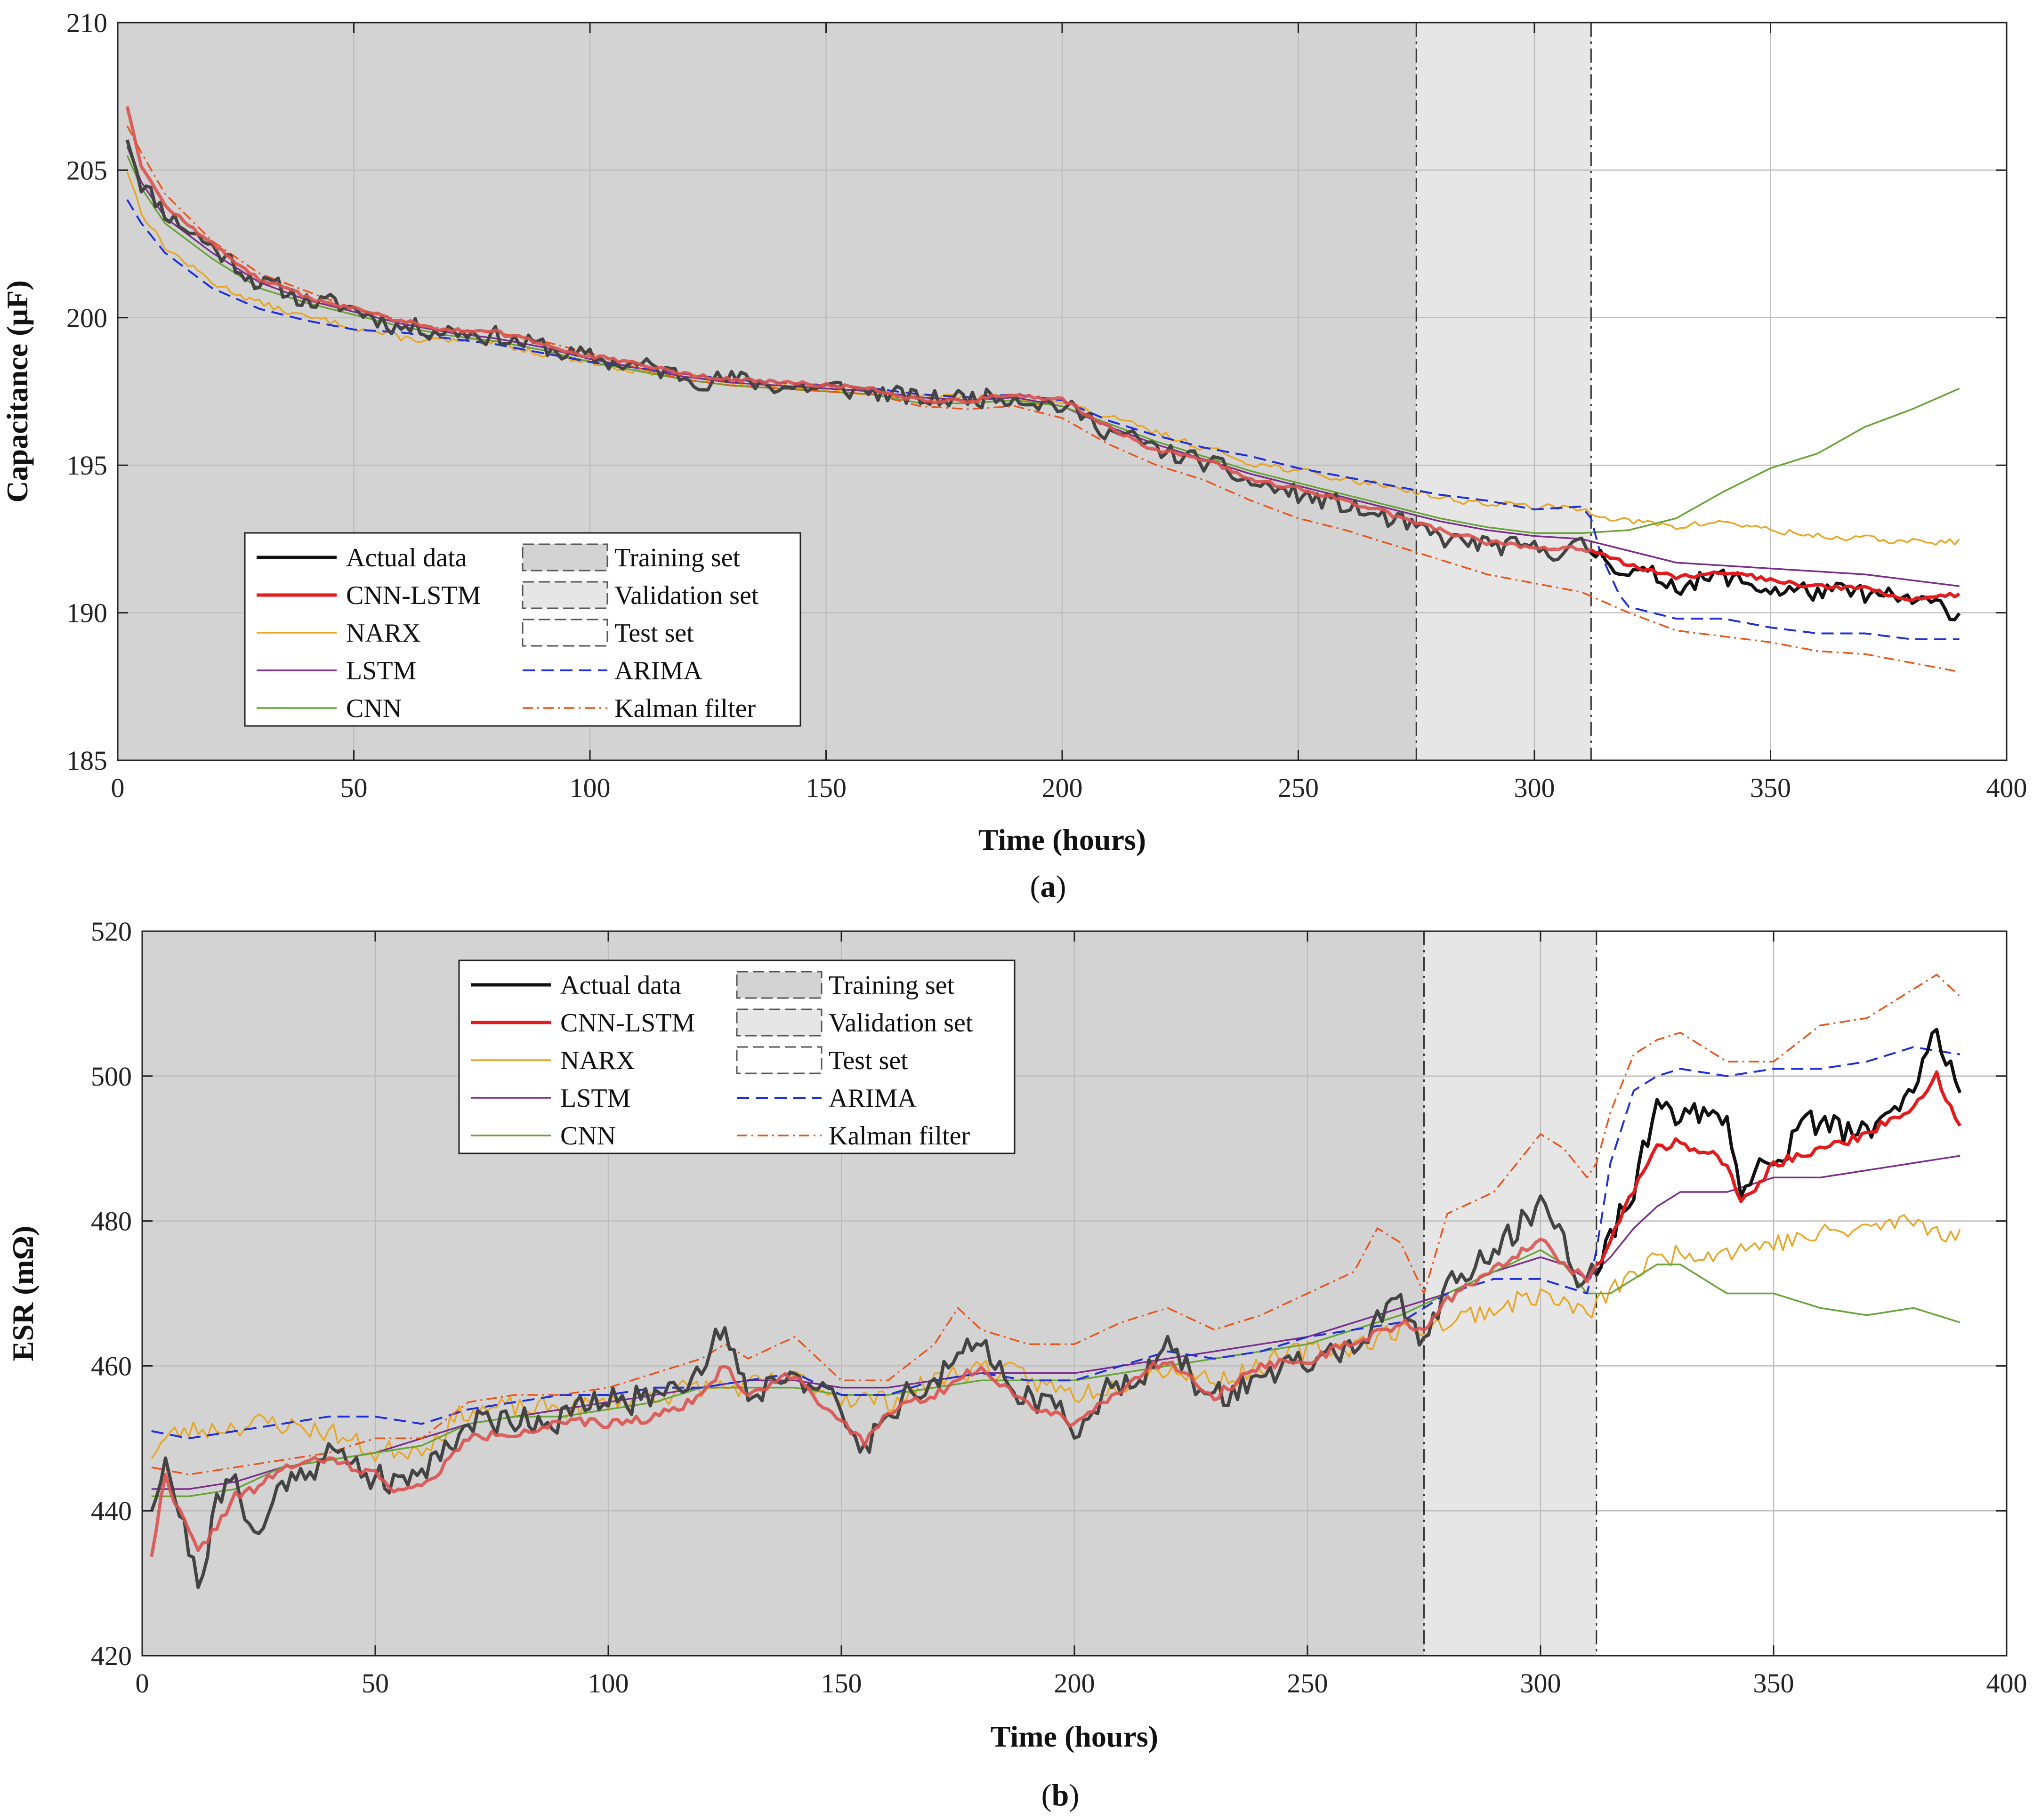  I want to click on y-tick-label: 210, so click(86, 23).